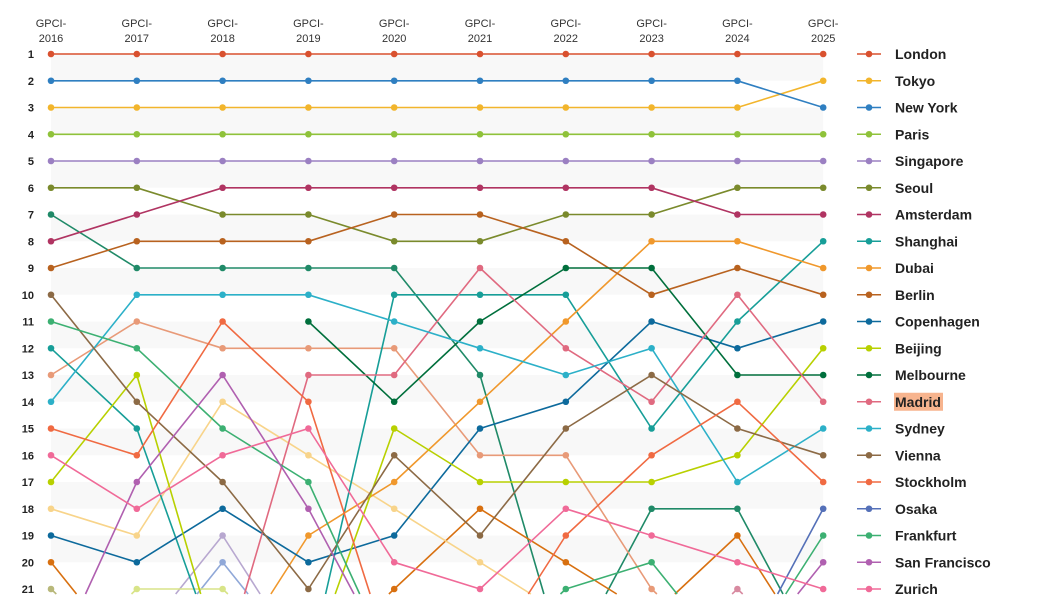 This screenshot has width=1061, height=595. I want to click on amsterdam-series, so click(437, 214).